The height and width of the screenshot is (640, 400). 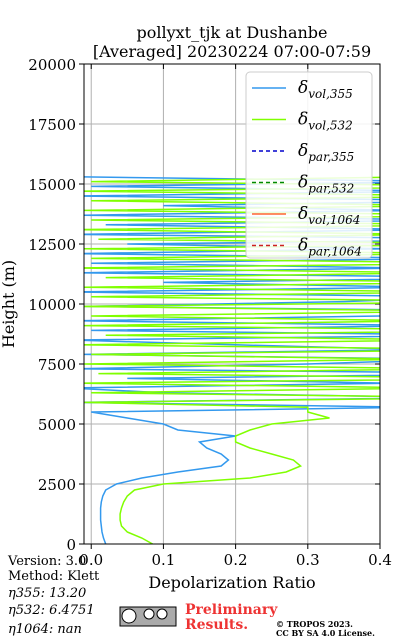 I want to click on copyright-text: CC BY SA 4.0 License., so click(x=325, y=633).